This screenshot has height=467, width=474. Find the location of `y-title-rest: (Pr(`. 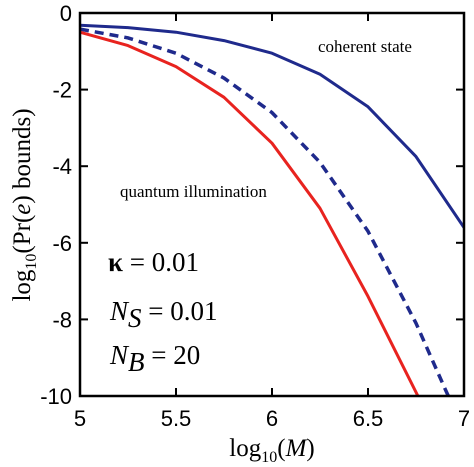

y-title-rest: (Pr( is located at coordinates (22, 234).